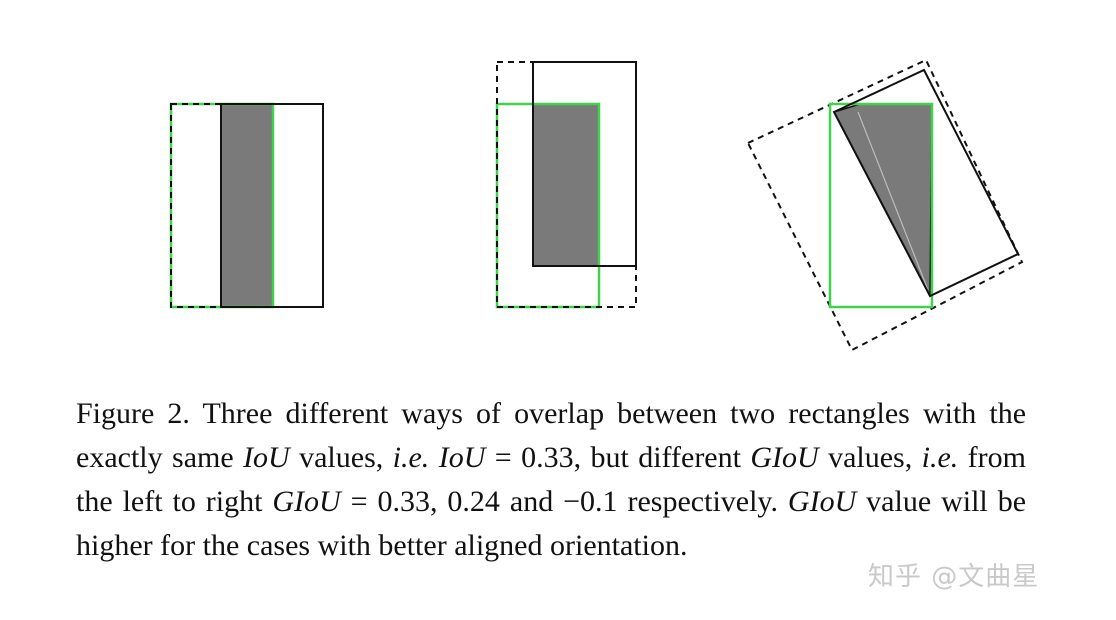  I want to click on math-equals-values: = 0.33, 0.24, so click(420, 501).